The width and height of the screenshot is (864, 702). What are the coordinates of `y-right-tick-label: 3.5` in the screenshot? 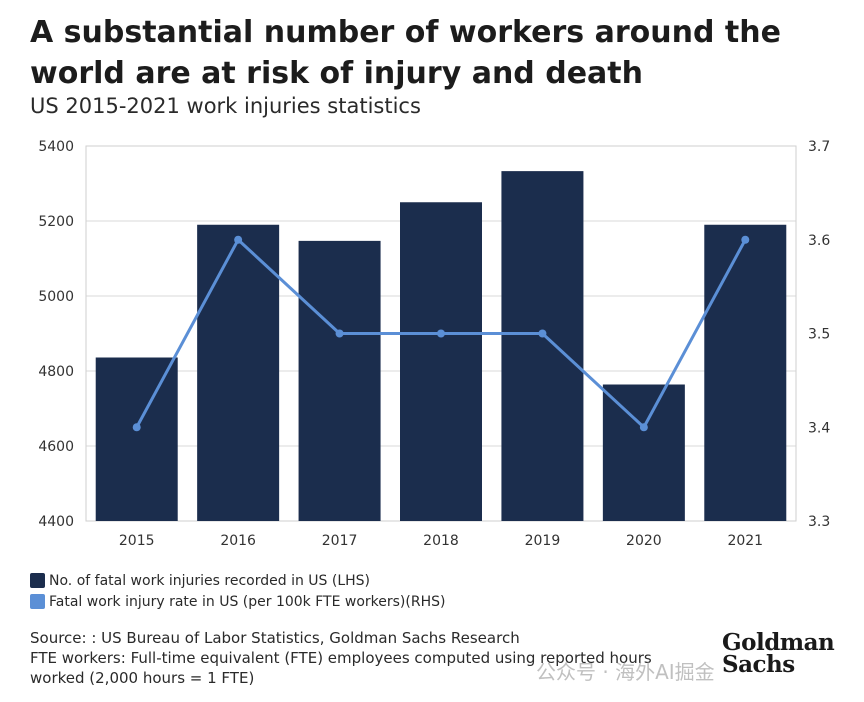 It's located at (819, 335).